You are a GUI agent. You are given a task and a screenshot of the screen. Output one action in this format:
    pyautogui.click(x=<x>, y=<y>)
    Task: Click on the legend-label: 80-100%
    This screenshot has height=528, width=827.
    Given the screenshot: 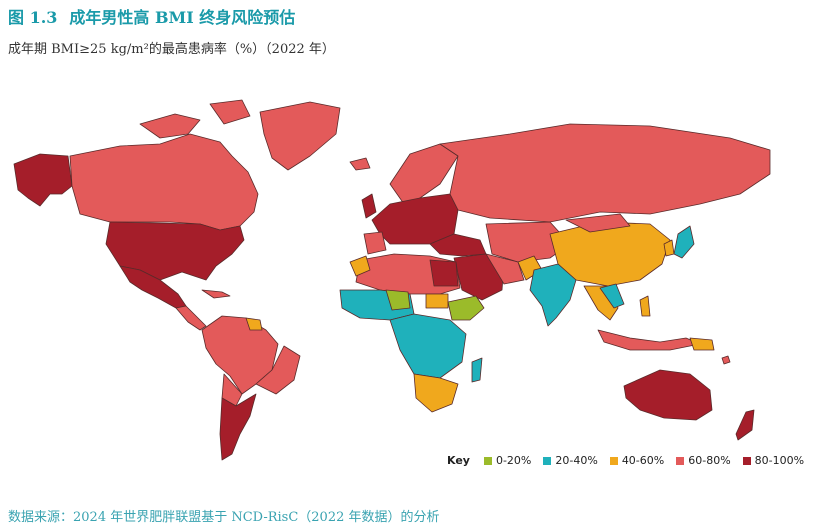 What is the action you would take?
    pyautogui.click(x=779, y=460)
    